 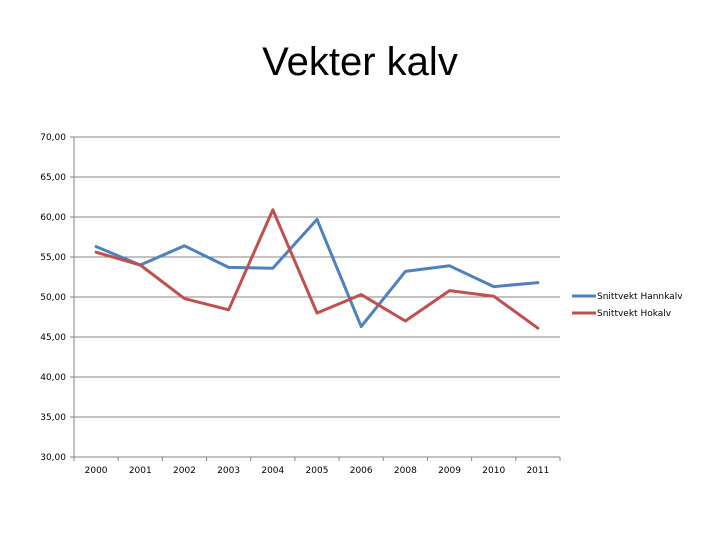 What do you see at coordinates (405, 471) in the screenshot?
I see `x-tick-label: 2008` at bounding box center [405, 471].